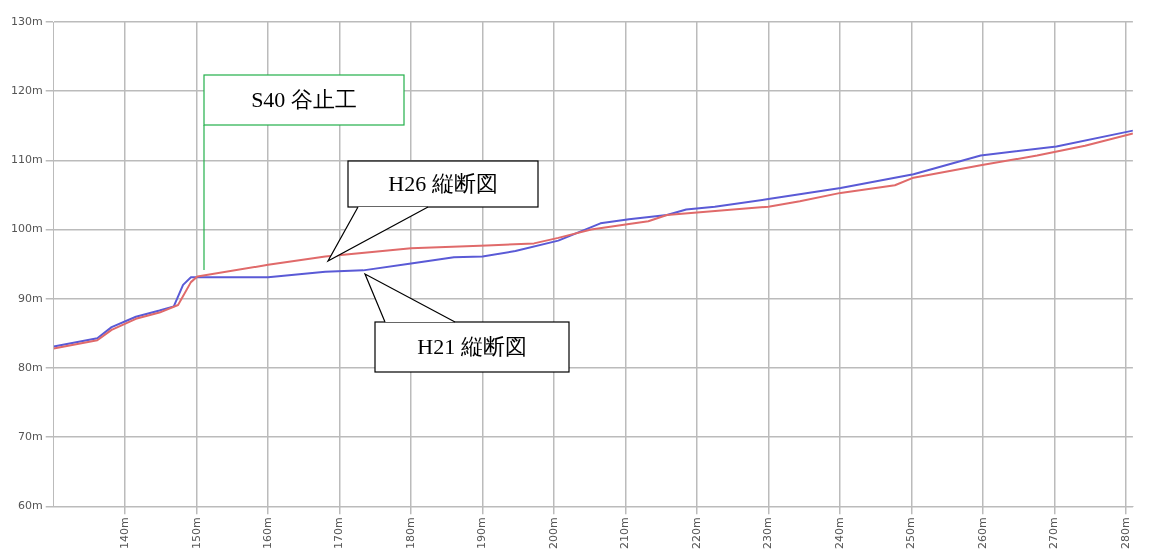 This screenshot has width=1150, height=560. Describe the element at coordinates (30, 367) in the screenshot. I see `y-tick-label: 80m` at that location.